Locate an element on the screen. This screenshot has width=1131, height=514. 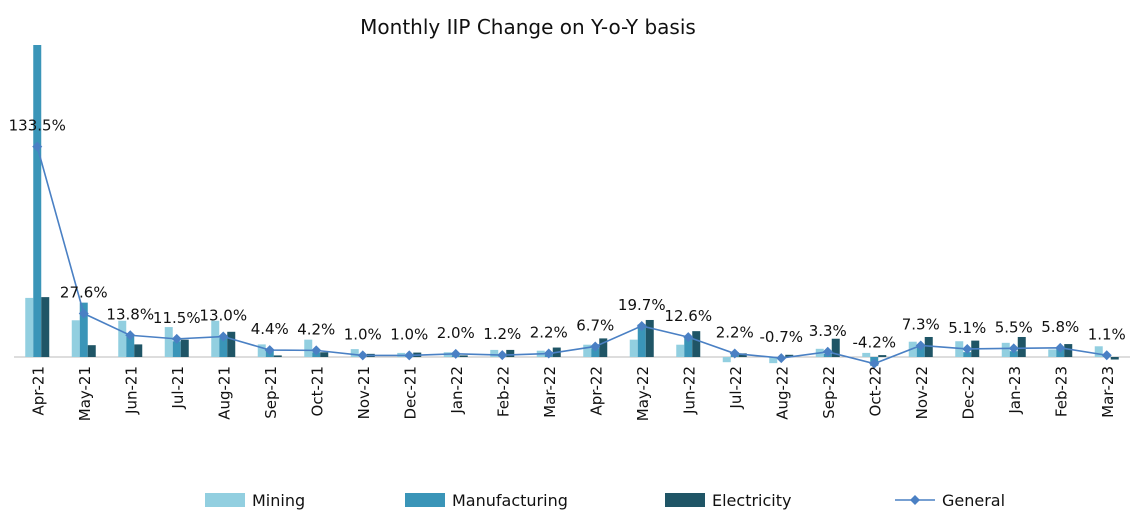
data-label: 7.3% is located at coordinates (921, 324).